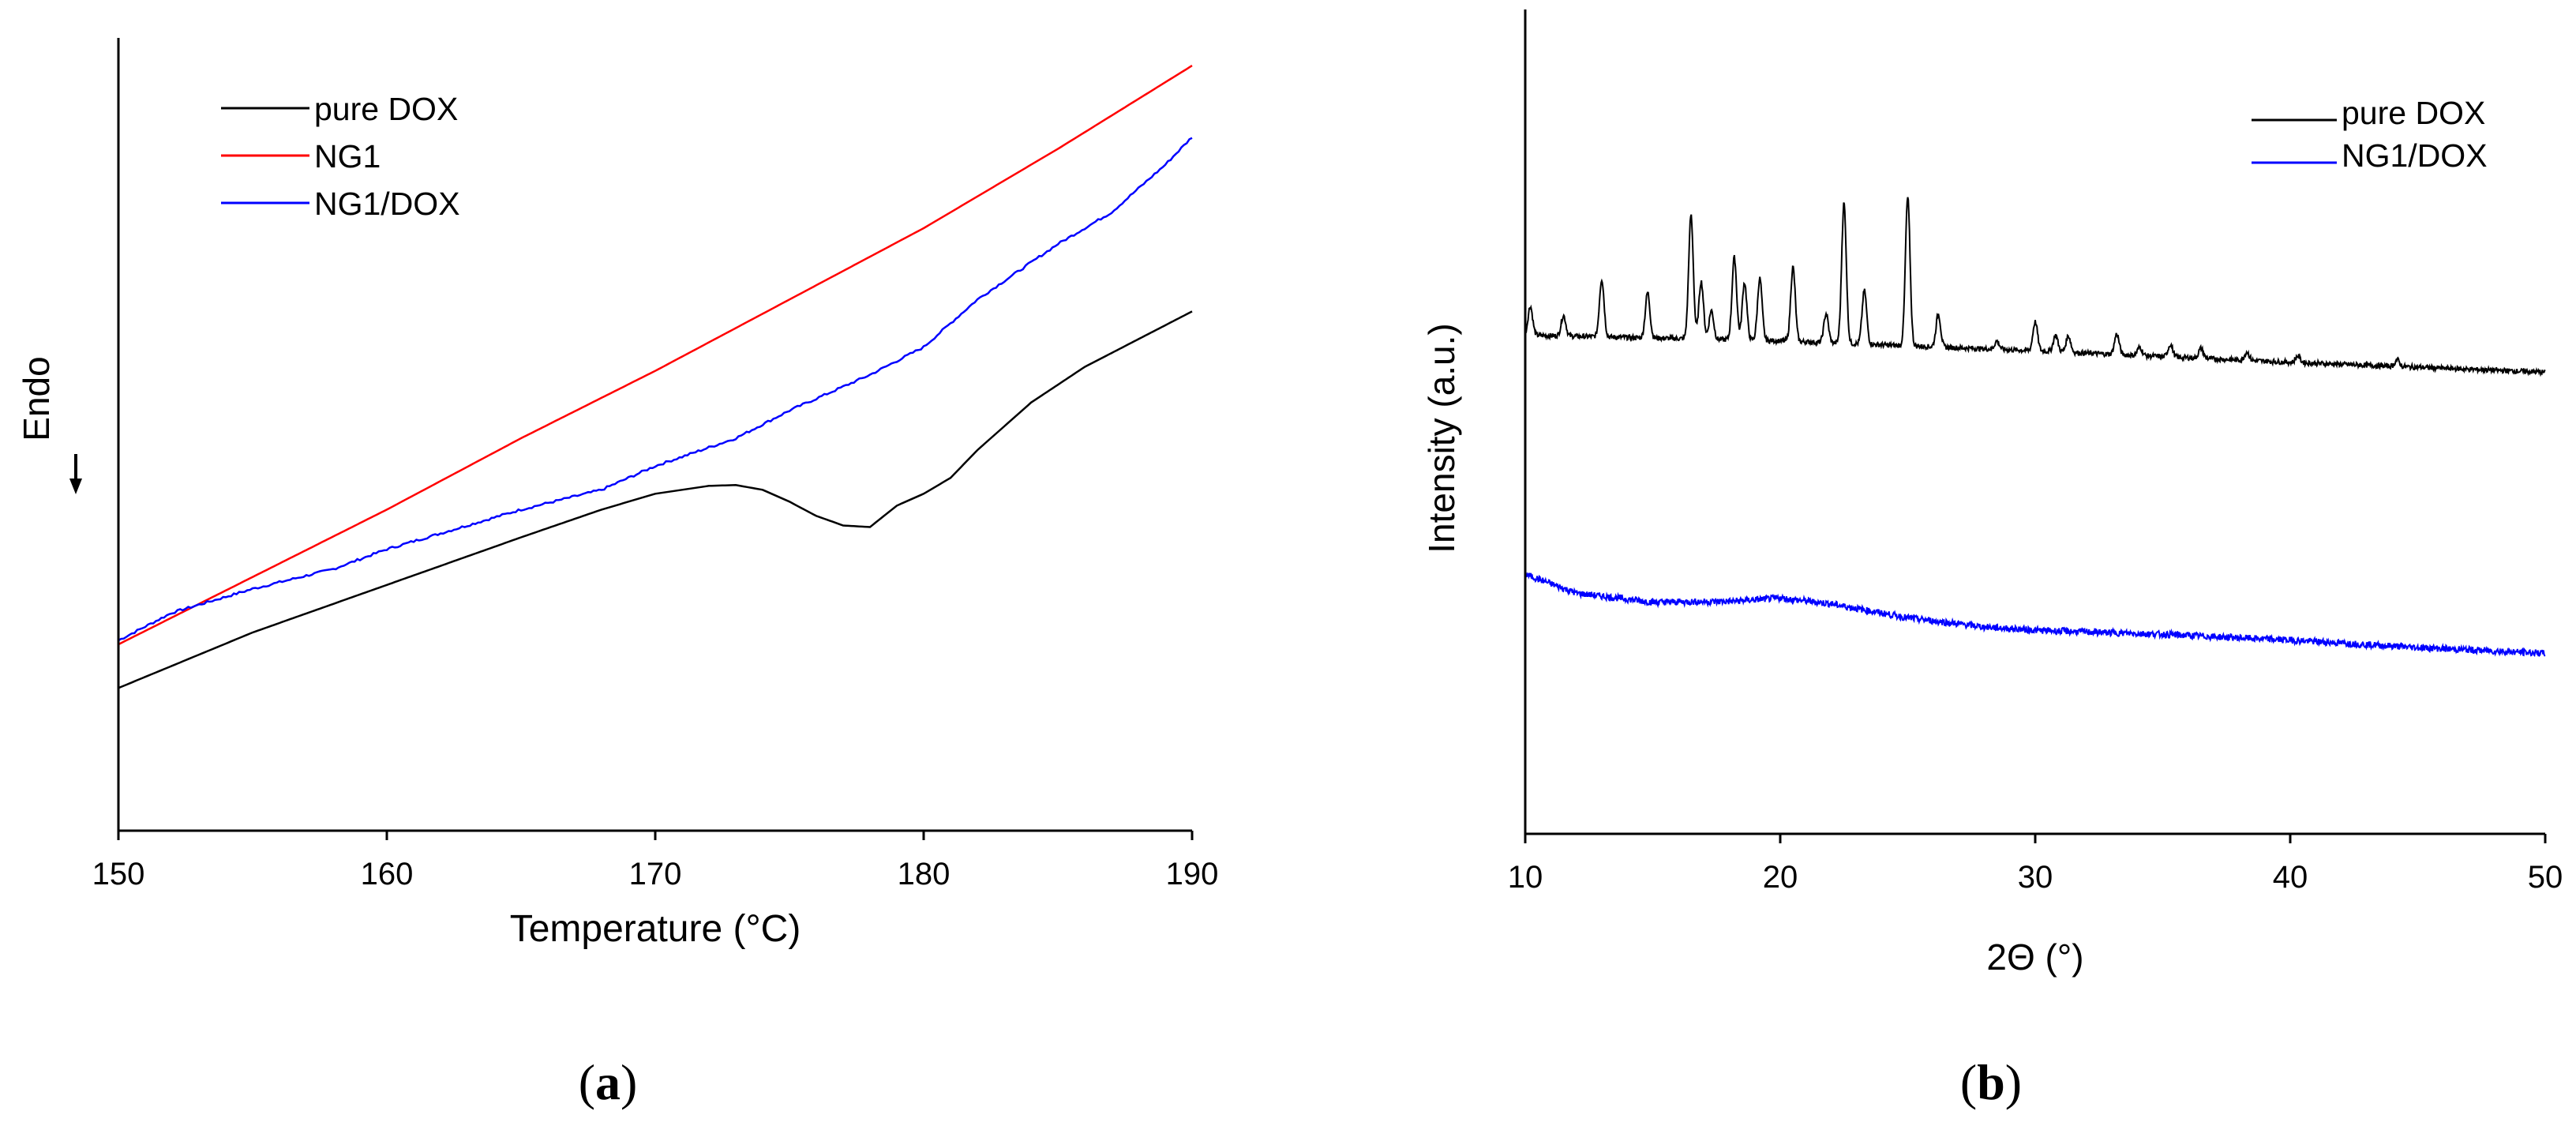 The height and width of the screenshot is (1126, 2576). Describe the element at coordinates (655, 499) in the screenshot. I see `dsc-series-pure-dox` at that location.